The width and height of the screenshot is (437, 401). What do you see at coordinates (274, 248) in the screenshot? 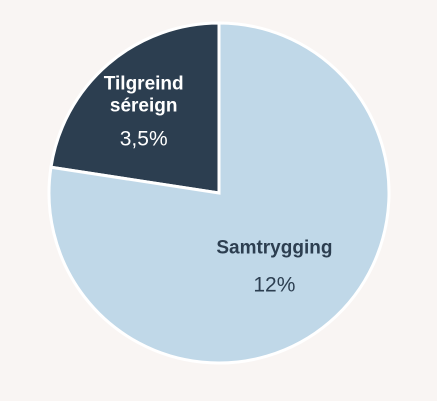
I see `slice-1-name-line-0: Samtrygging` at bounding box center [274, 248].